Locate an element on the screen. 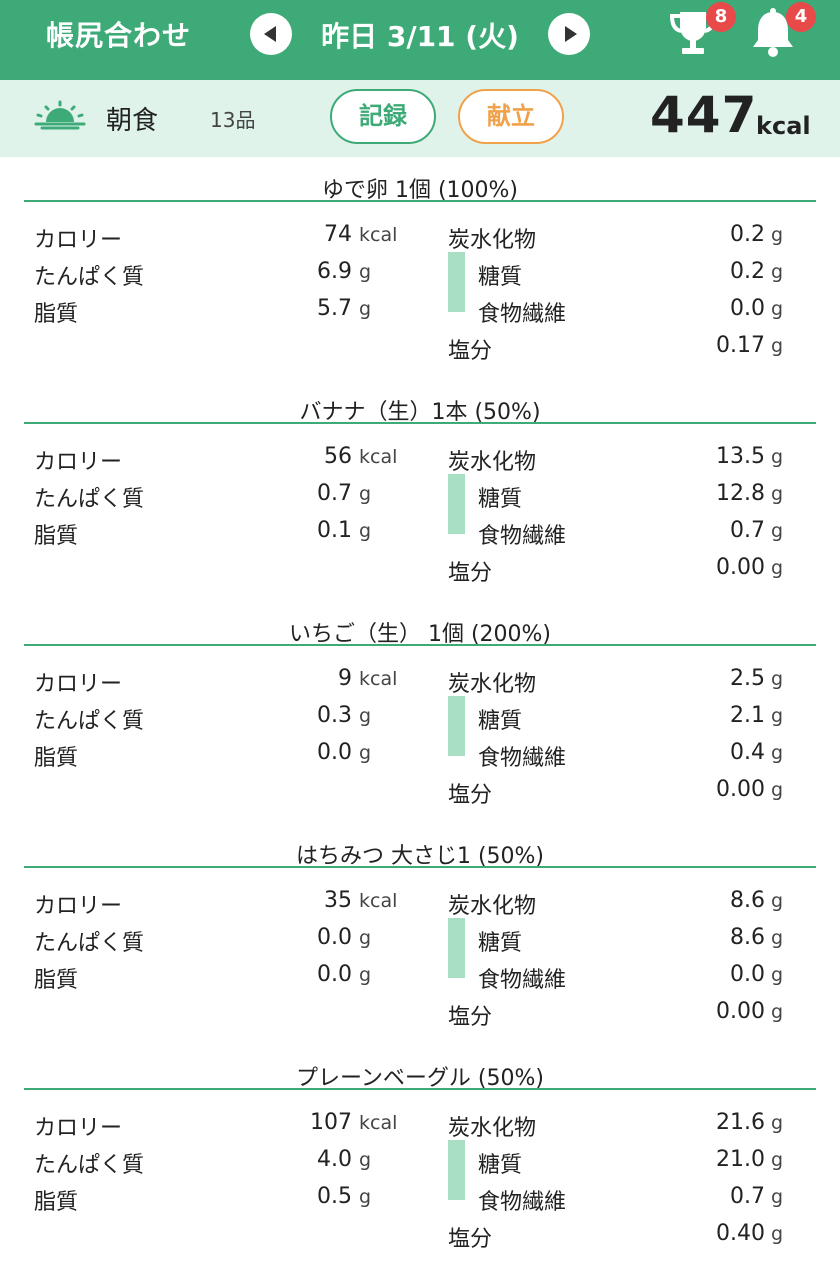 The width and height of the screenshot is (840, 1278). app-header: 帳尻合わせ 昨日 3/11 (火) 8 4 is located at coordinates (420, 40).